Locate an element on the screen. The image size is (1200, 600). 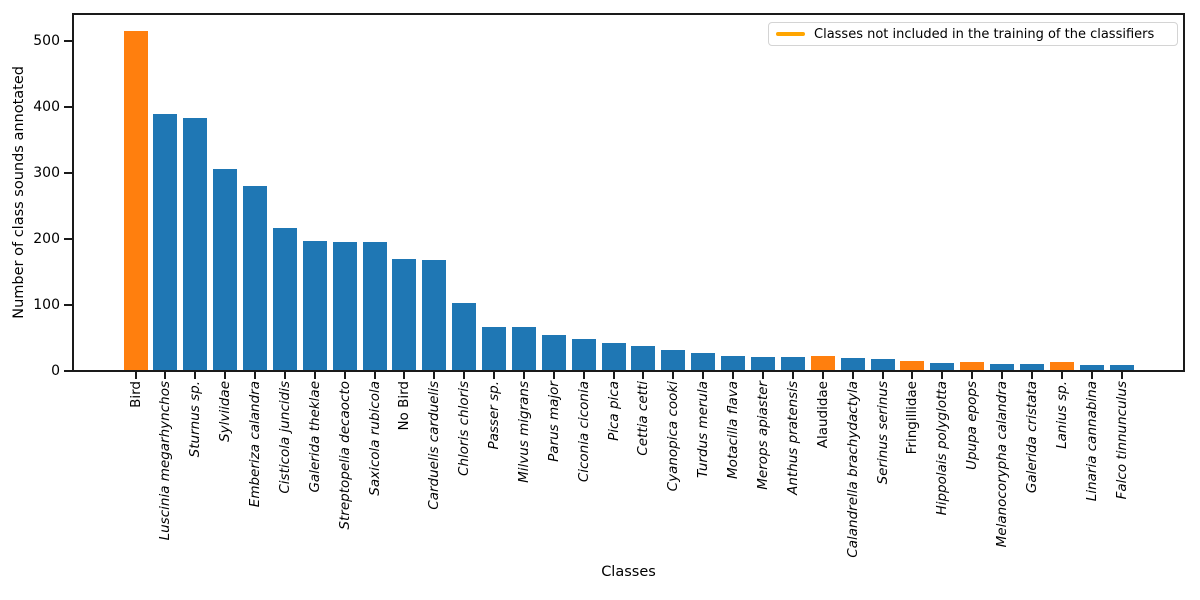
x-tick-label: Alaudidae is located at coordinates (822, 415).